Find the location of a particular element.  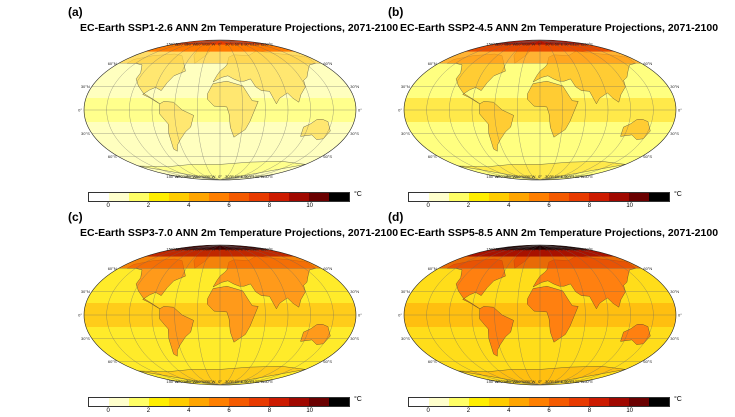

latitude-label-left: 60°N is located at coordinates (112, 268).